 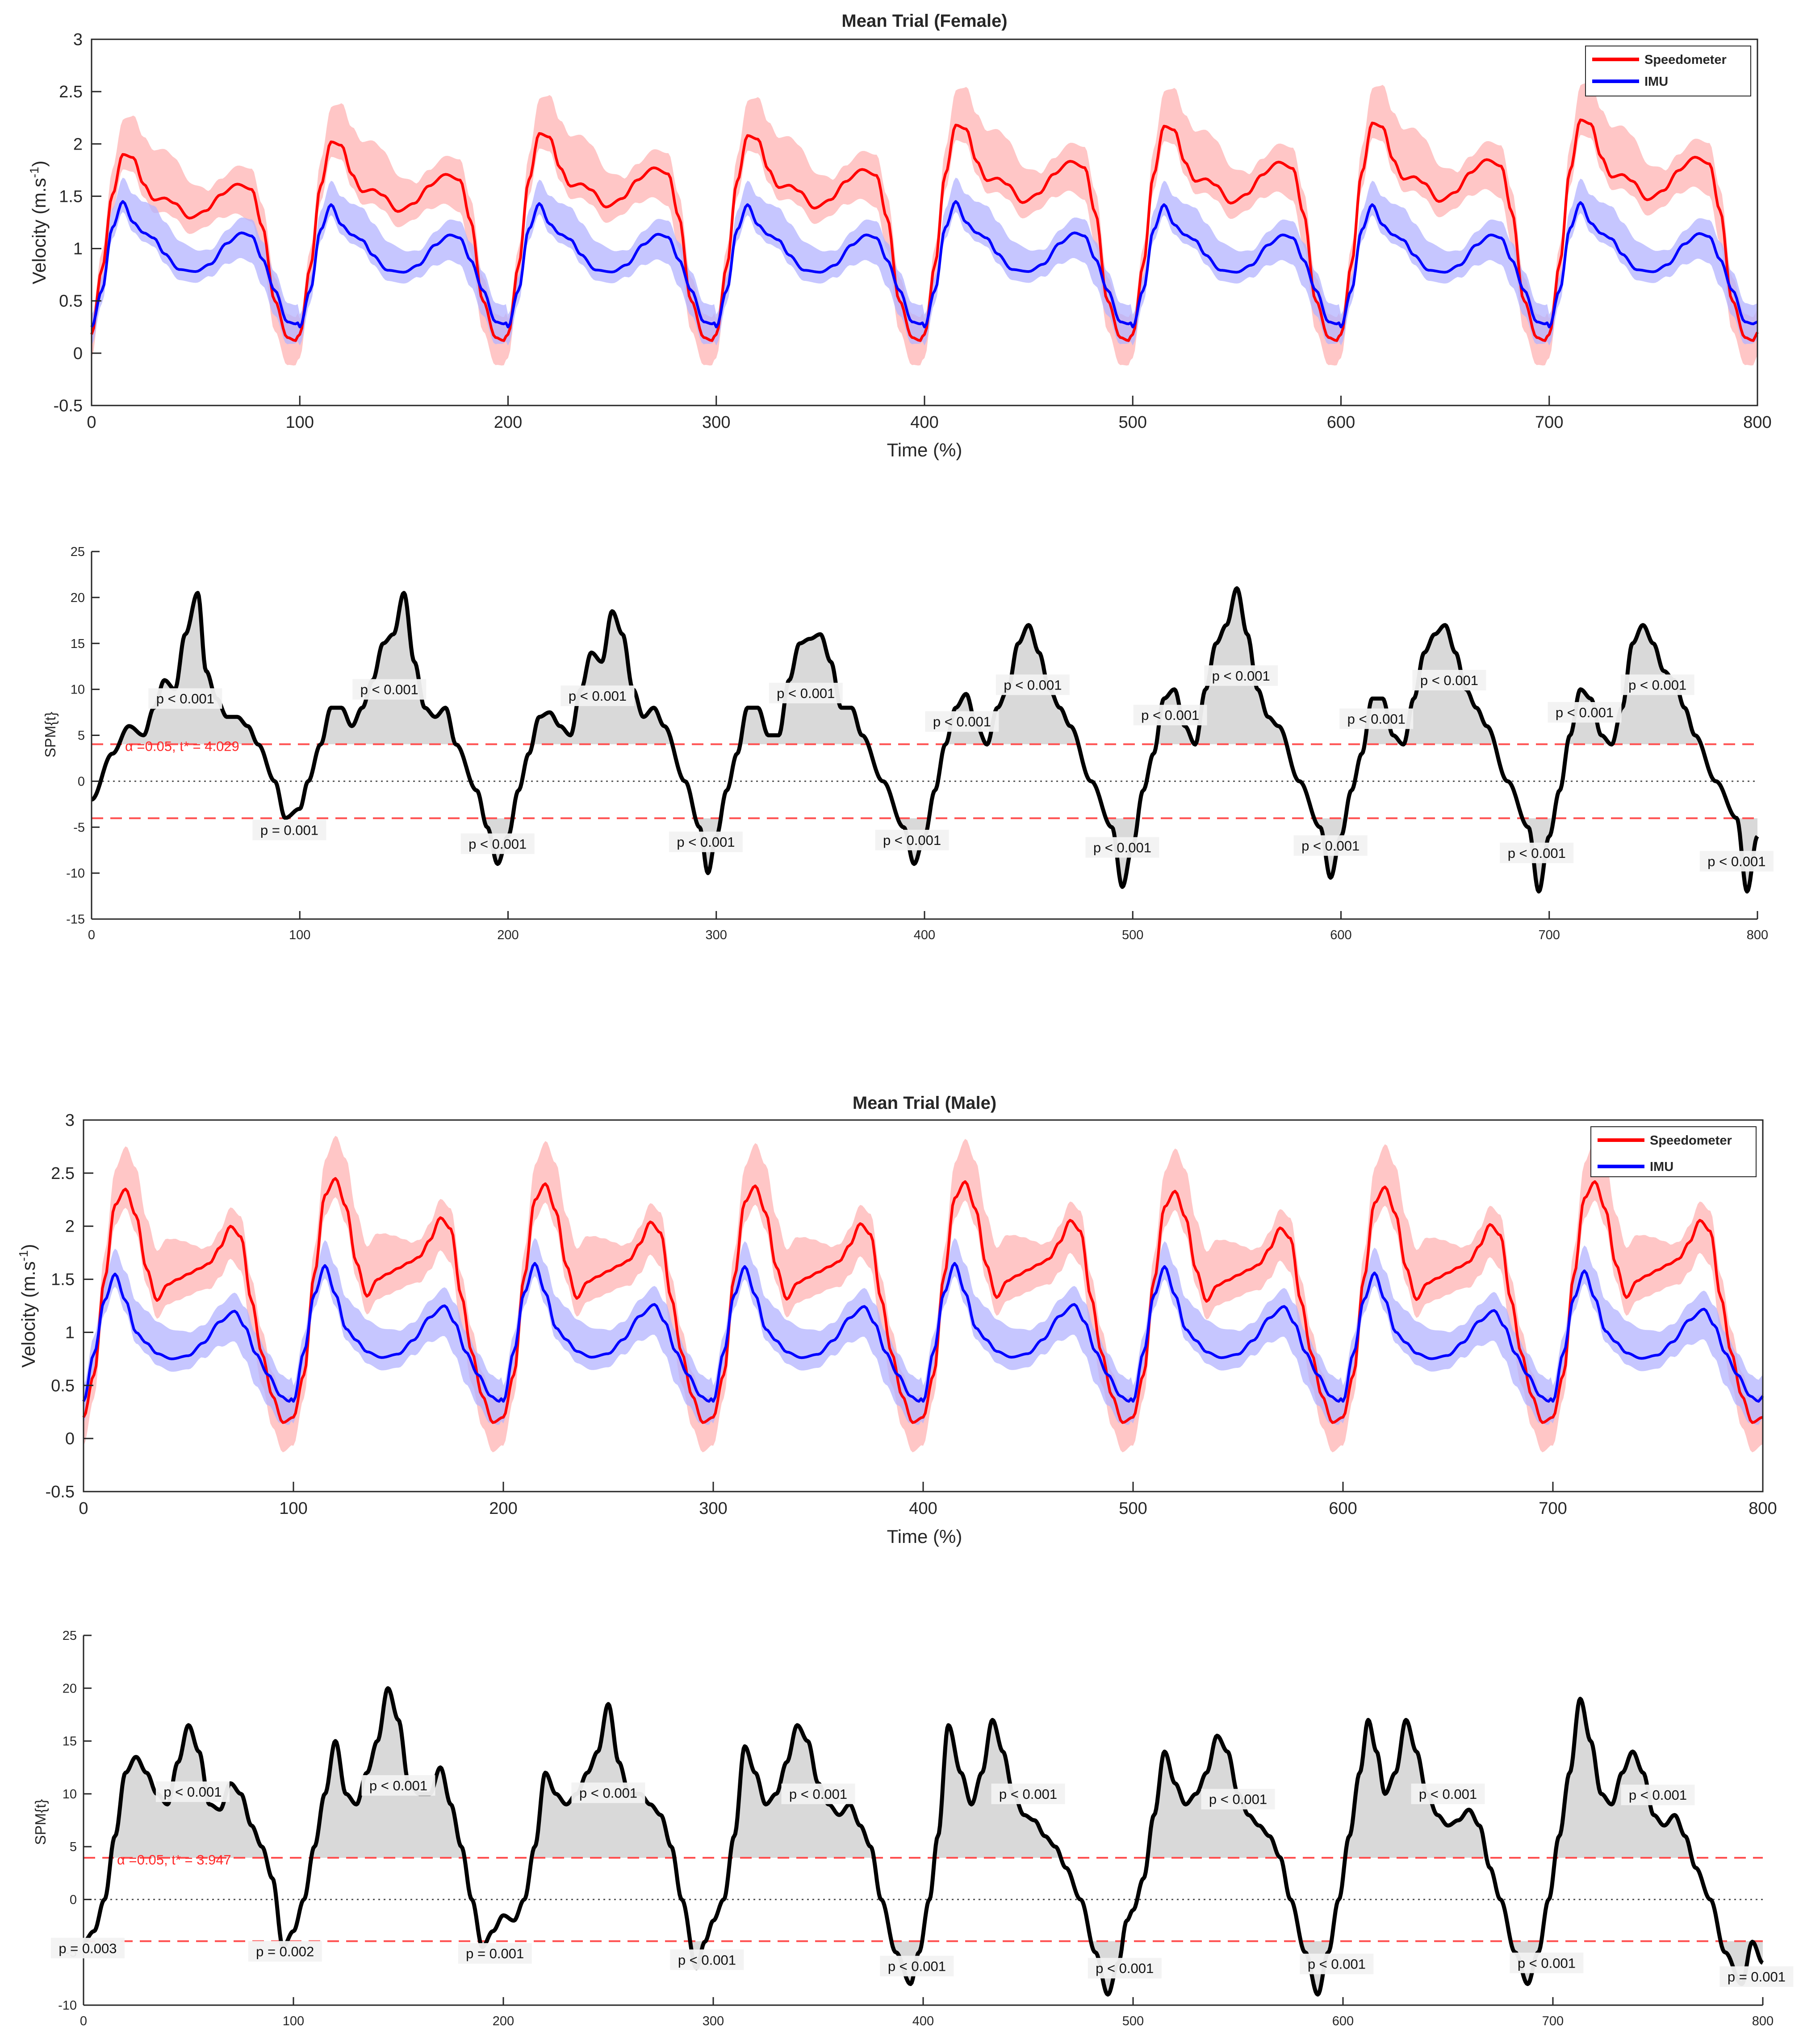 I want to click on y-axis-label: Velocity (m.s-1), so click(x=38, y=222).